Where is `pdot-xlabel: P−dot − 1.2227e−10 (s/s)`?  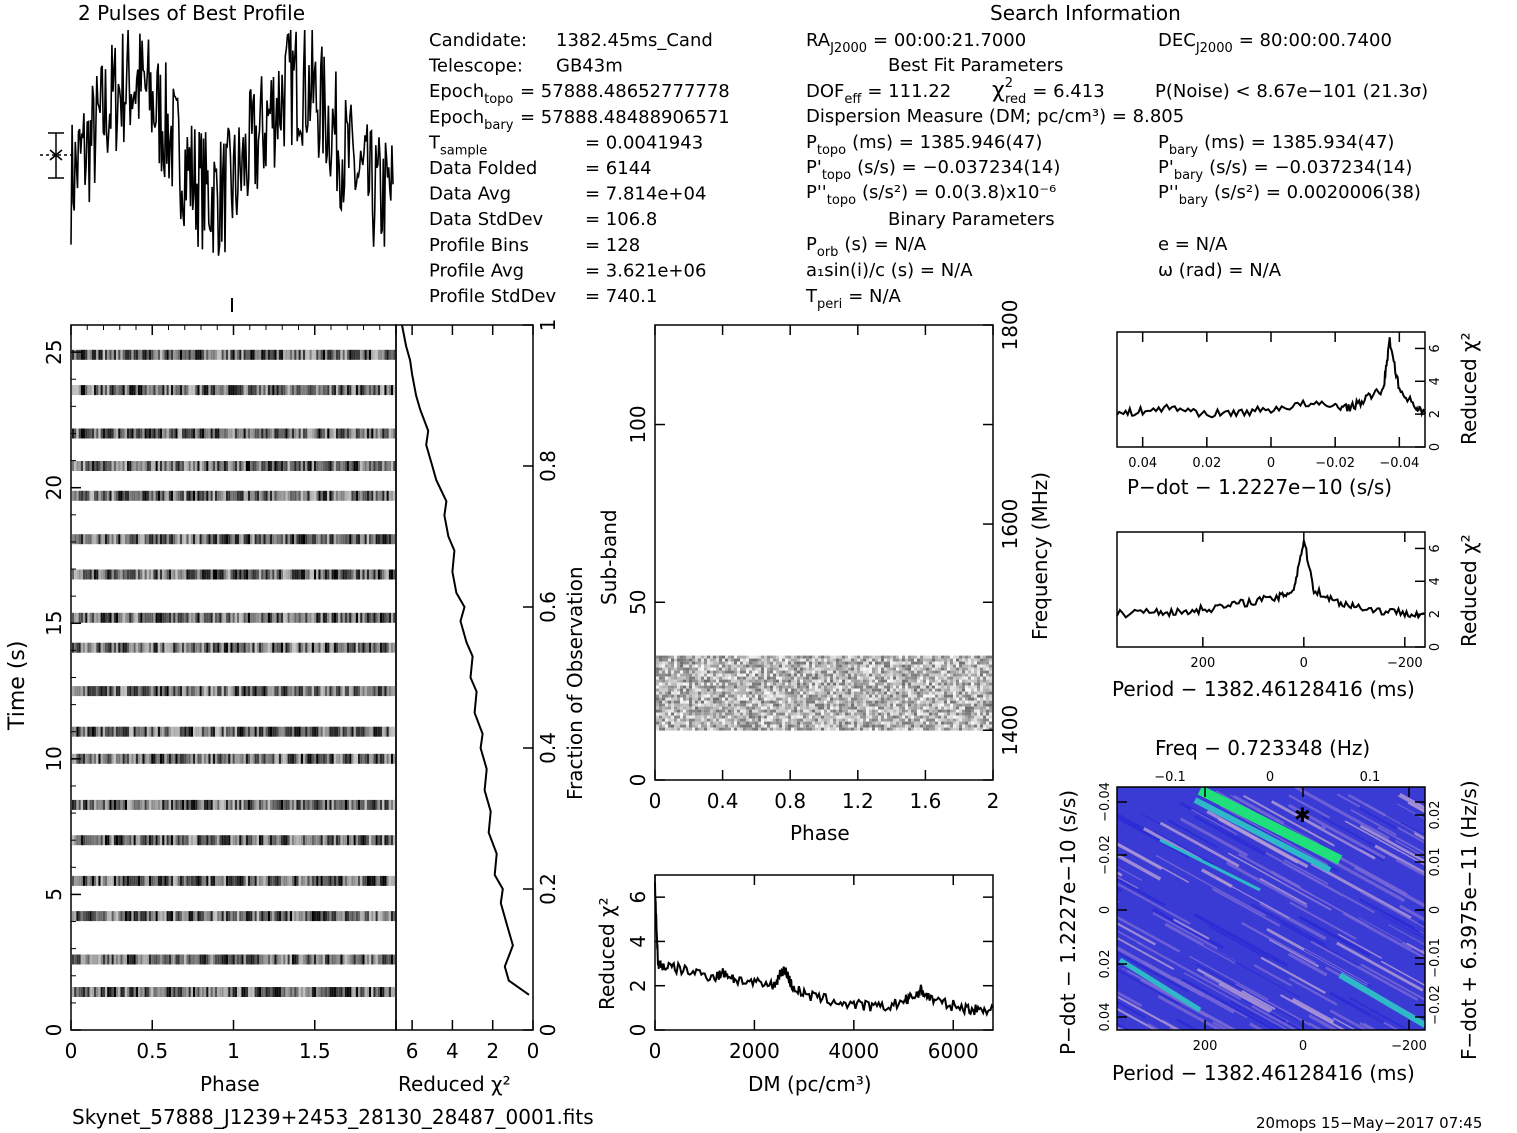
pdot-xlabel: P−dot − 1.2227e−10 (s/s) is located at coordinates (1259, 487).